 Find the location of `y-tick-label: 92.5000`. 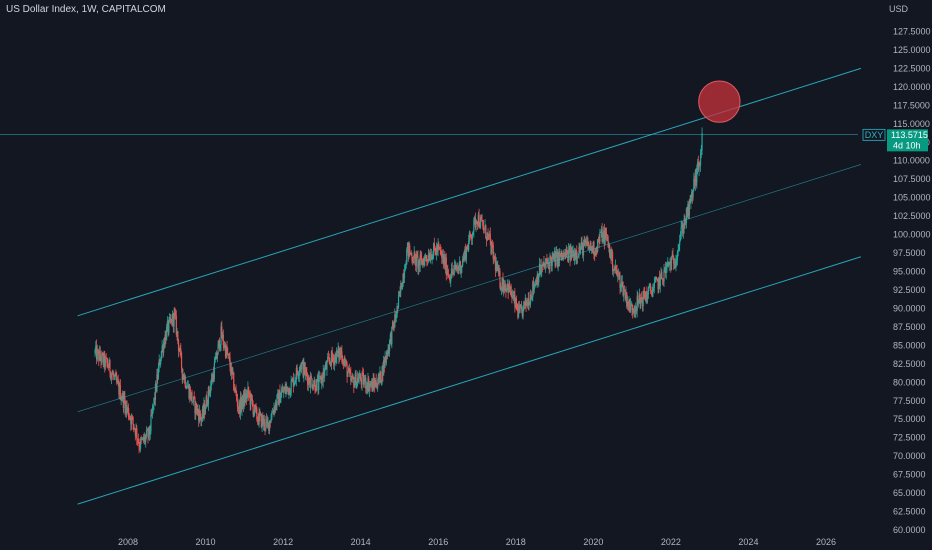

y-tick-label: 92.5000 is located at coordinates (909, 290).